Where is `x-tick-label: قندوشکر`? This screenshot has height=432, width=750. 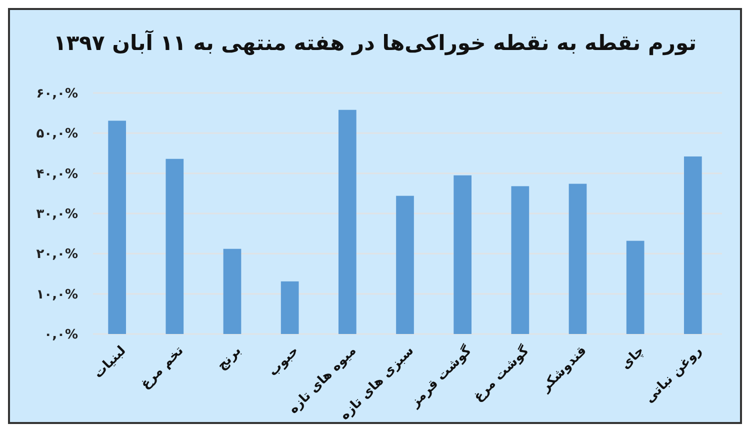
x-tick-label: قندوشکر is located at coordinates (564, 369).